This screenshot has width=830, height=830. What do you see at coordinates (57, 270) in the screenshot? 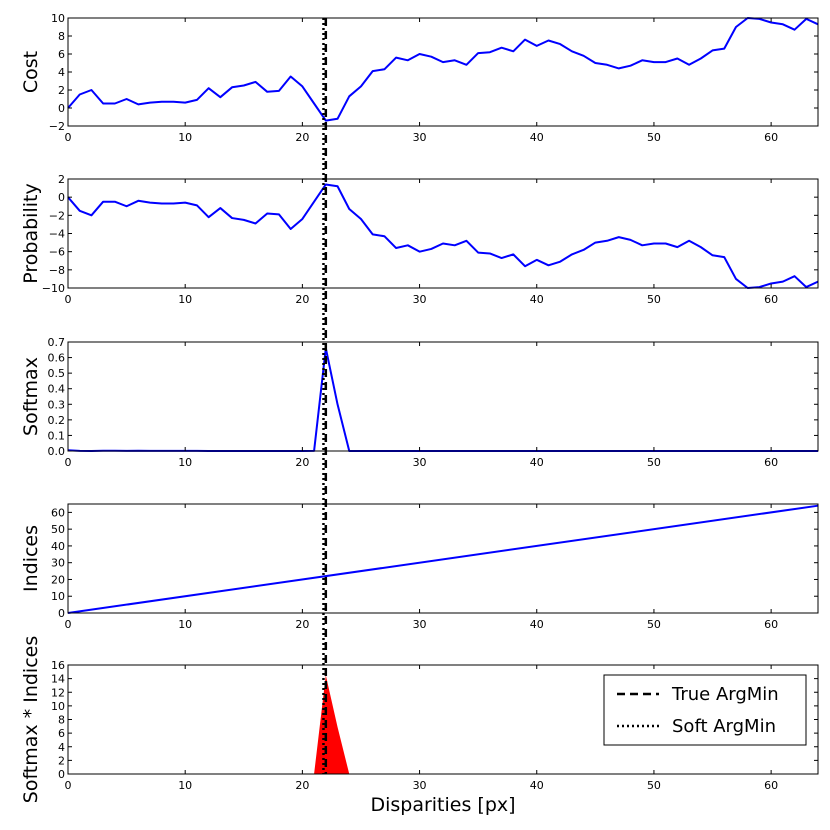
I see `y-tick-label: −8` at bounding box center [57, 270].